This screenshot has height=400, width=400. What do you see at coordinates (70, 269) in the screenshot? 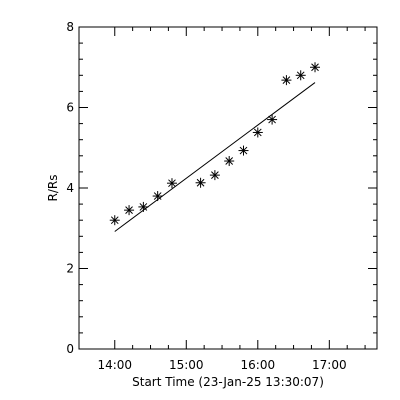
I see `y-tick-label: 2` at bounding box center [70, 269].